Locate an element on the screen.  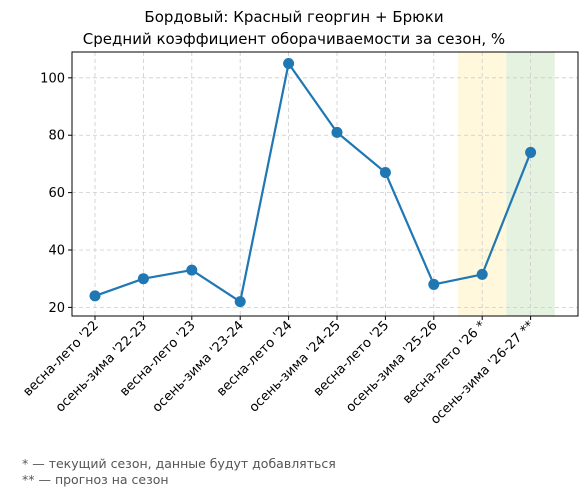
y-tick-label: 20 is located at coordinates (56, 308).